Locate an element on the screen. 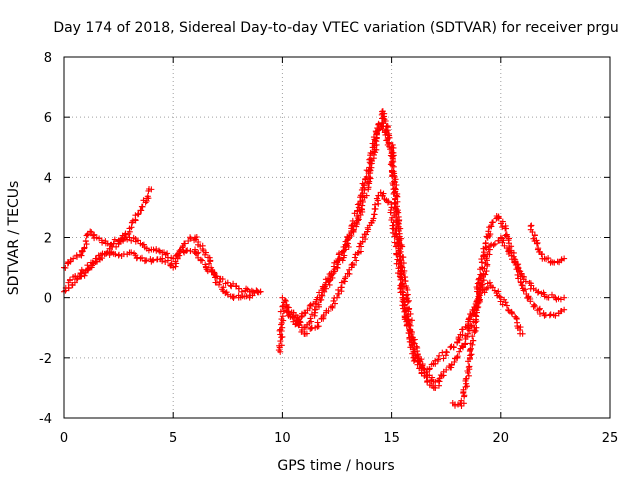 Image resolution: width=640 pixels, height=480 pixels. x-axis-title: GPS time / hours is located at coordinates (335, 466).